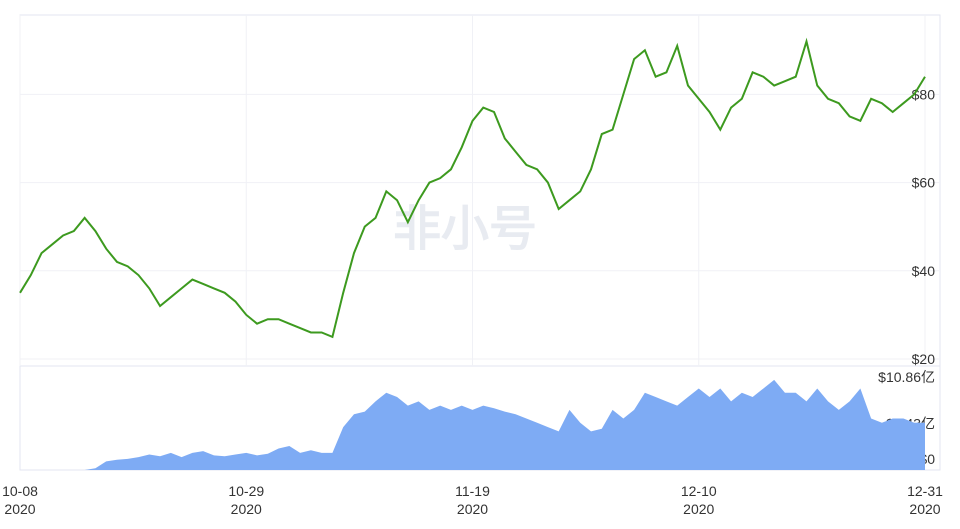  What do you see at coordinates (924, 271) in the screenshot?
I see `y-tick-label: $40` at bounding box center [924, 271].